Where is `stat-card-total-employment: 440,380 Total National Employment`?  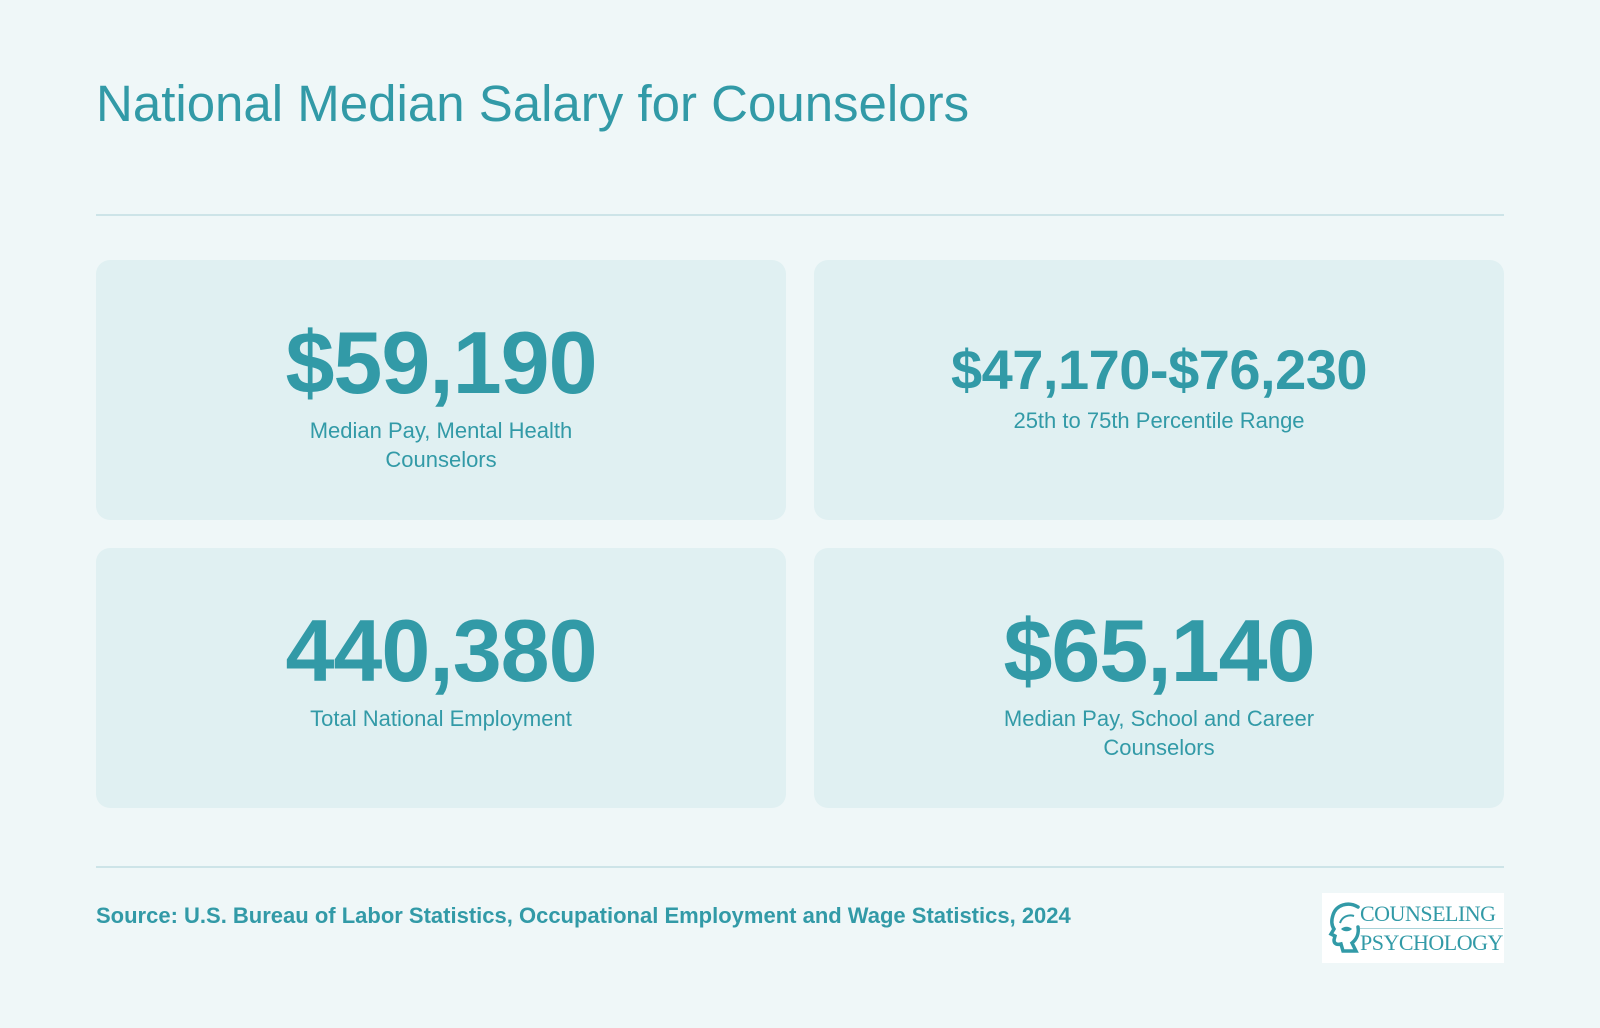 stat-card-total-employment: 440,380 Total National Employment is located at coordinates (441, 678).